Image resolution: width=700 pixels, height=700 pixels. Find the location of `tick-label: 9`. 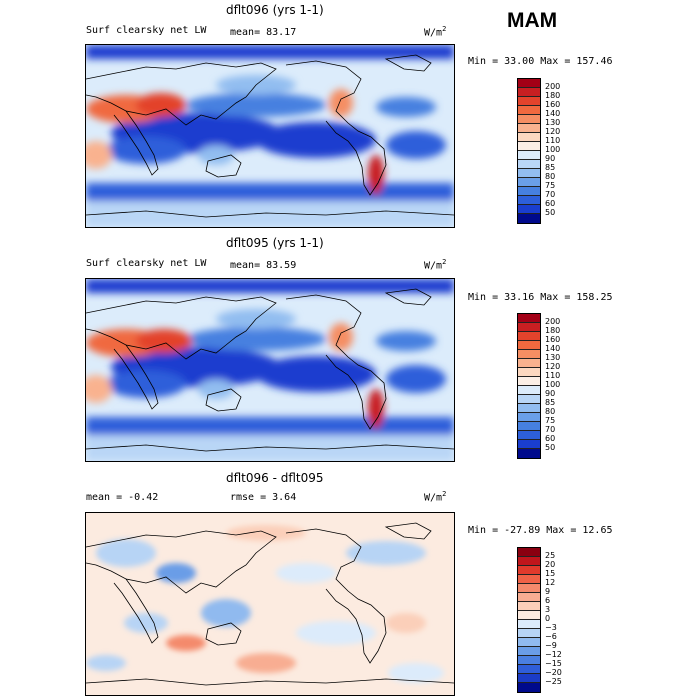

tick-label: 9 is located at coordinates (548, 591).